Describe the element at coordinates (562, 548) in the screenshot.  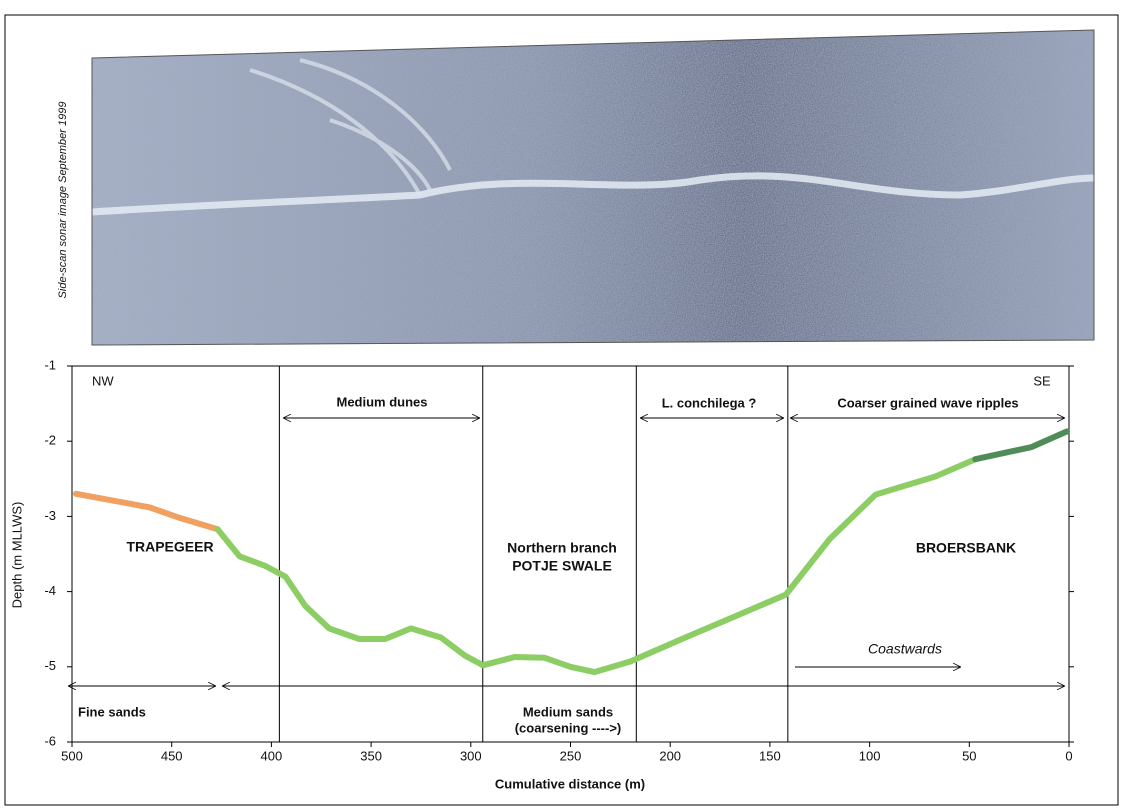
I see `annotation: Northern branch` at that location.